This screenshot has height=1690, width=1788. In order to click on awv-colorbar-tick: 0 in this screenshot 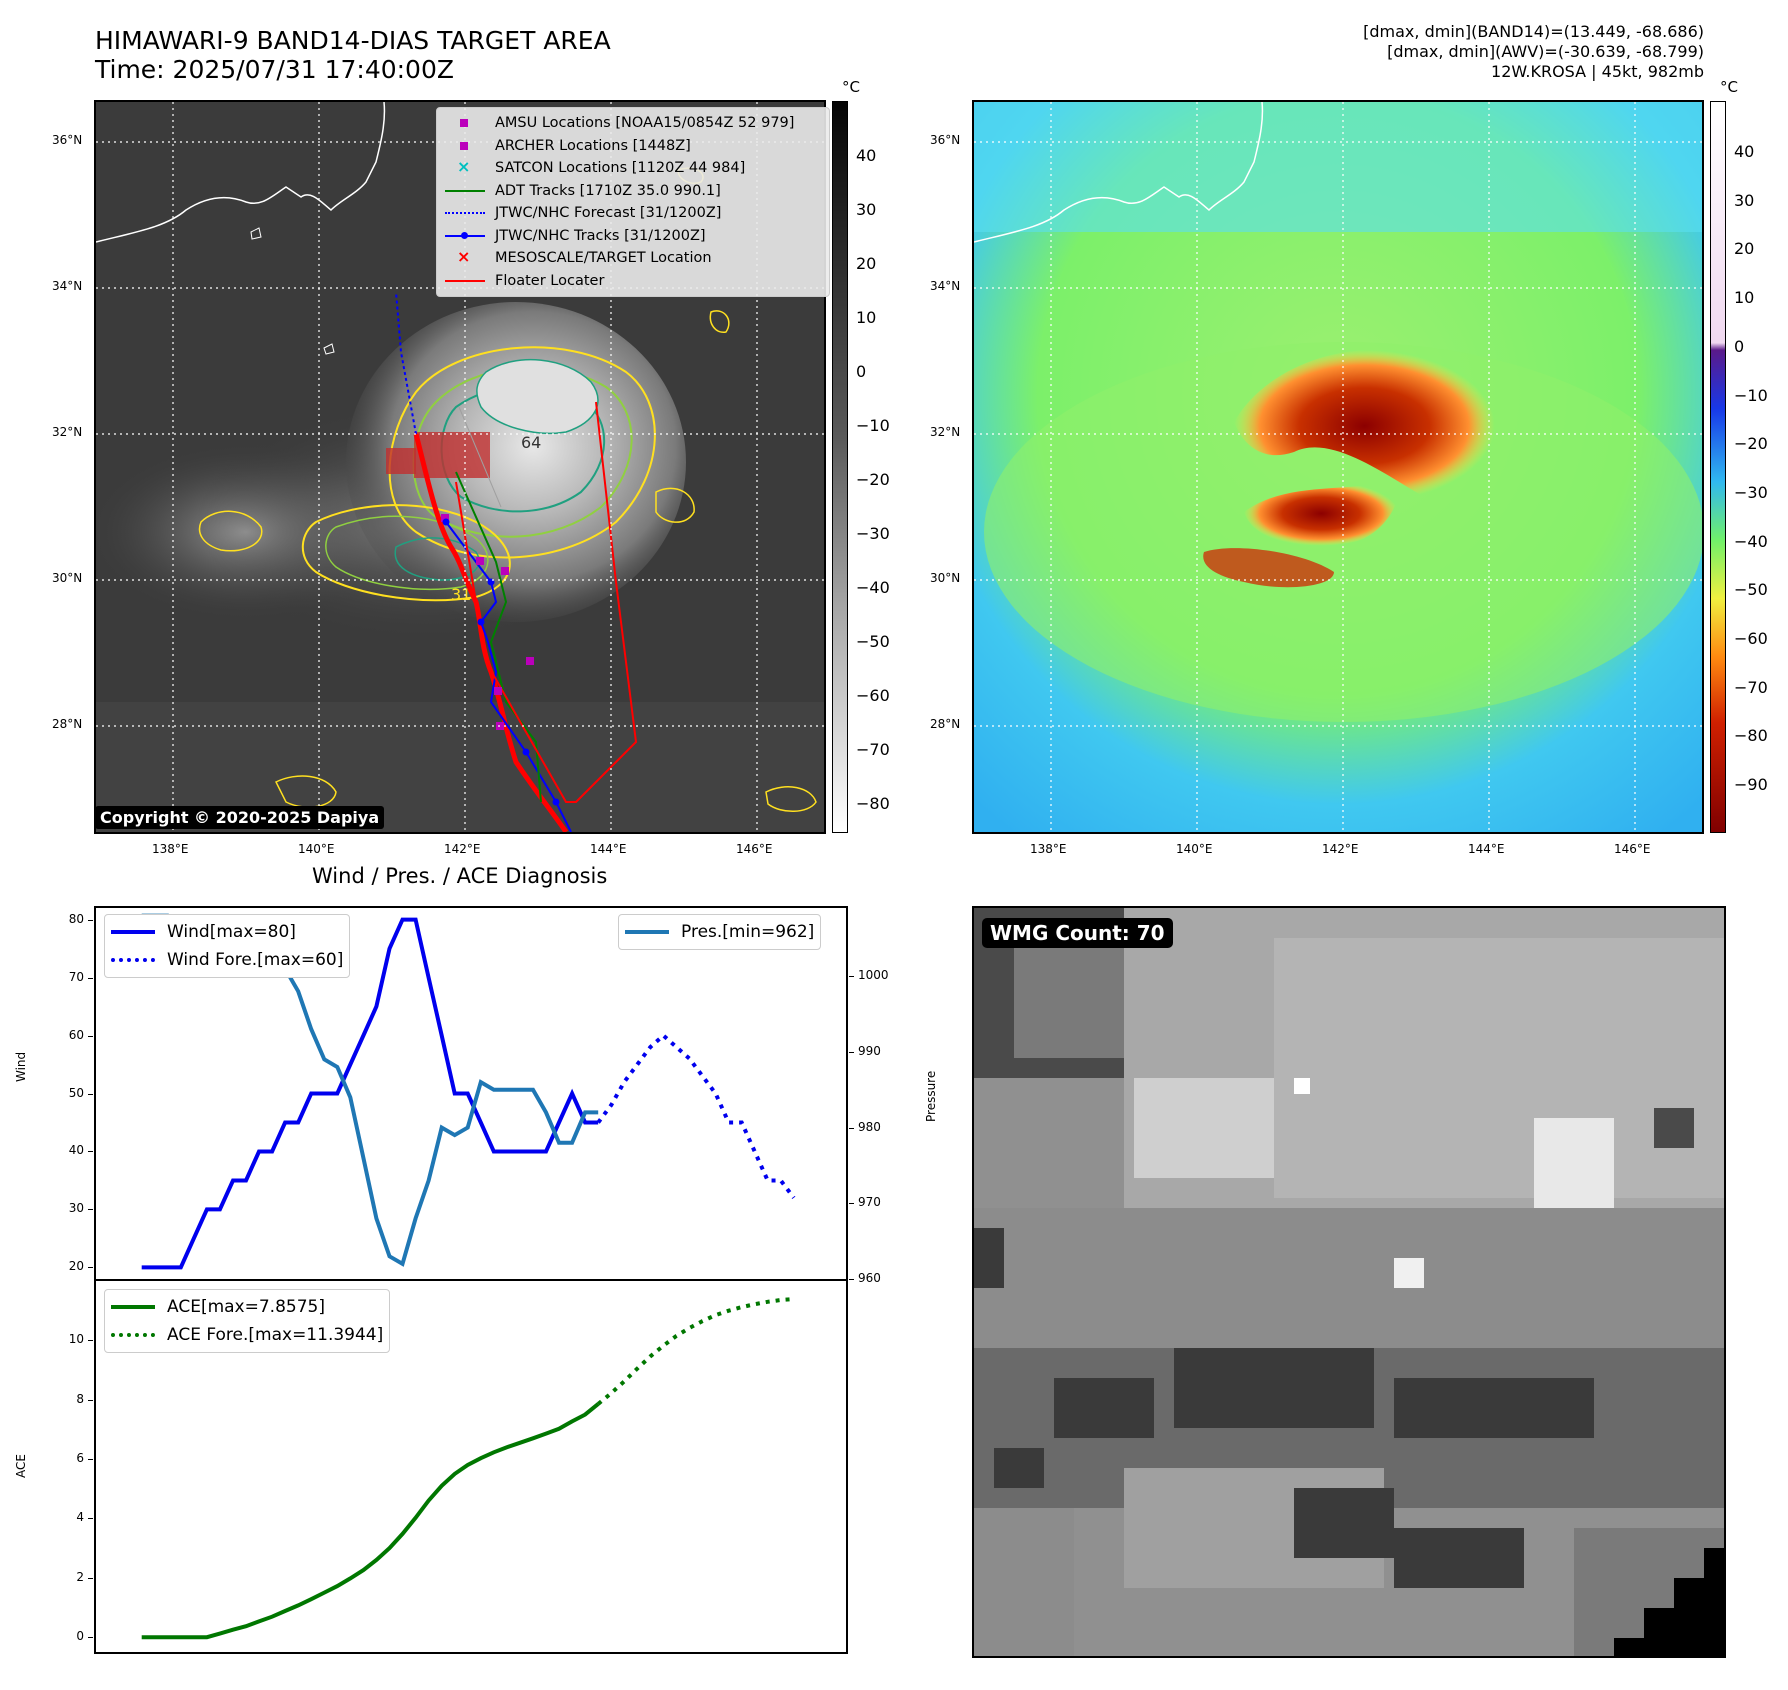, I will do `click(1739, 346)`.